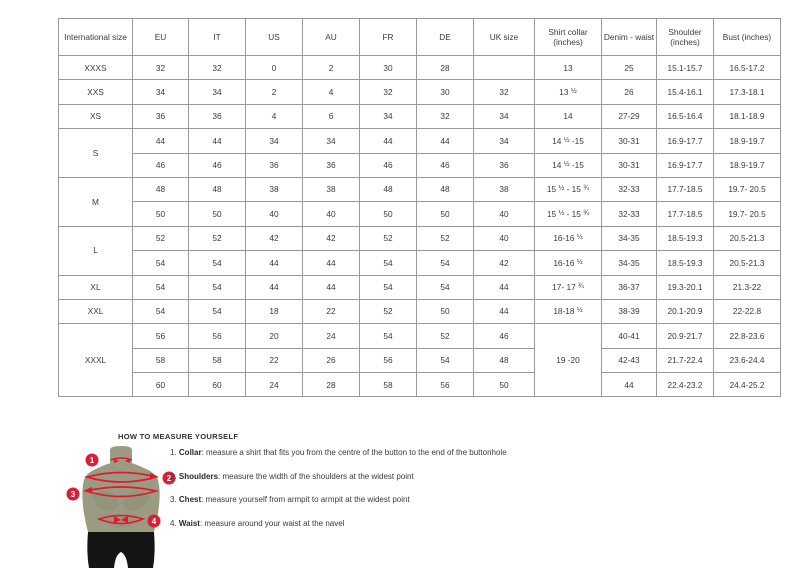 The height and width of the screenshot is (575, 787). Describe the element at coordinates (568, 92) in the screenshot. I see `cell-collar: 13 ½` at that location.